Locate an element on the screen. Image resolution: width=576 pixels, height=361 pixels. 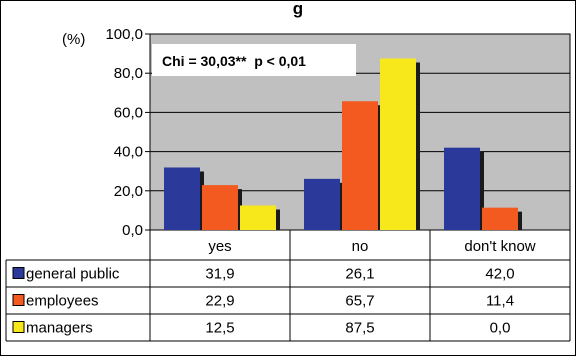
y-tick-label: 80,0 is located at coordinates (128, 73).